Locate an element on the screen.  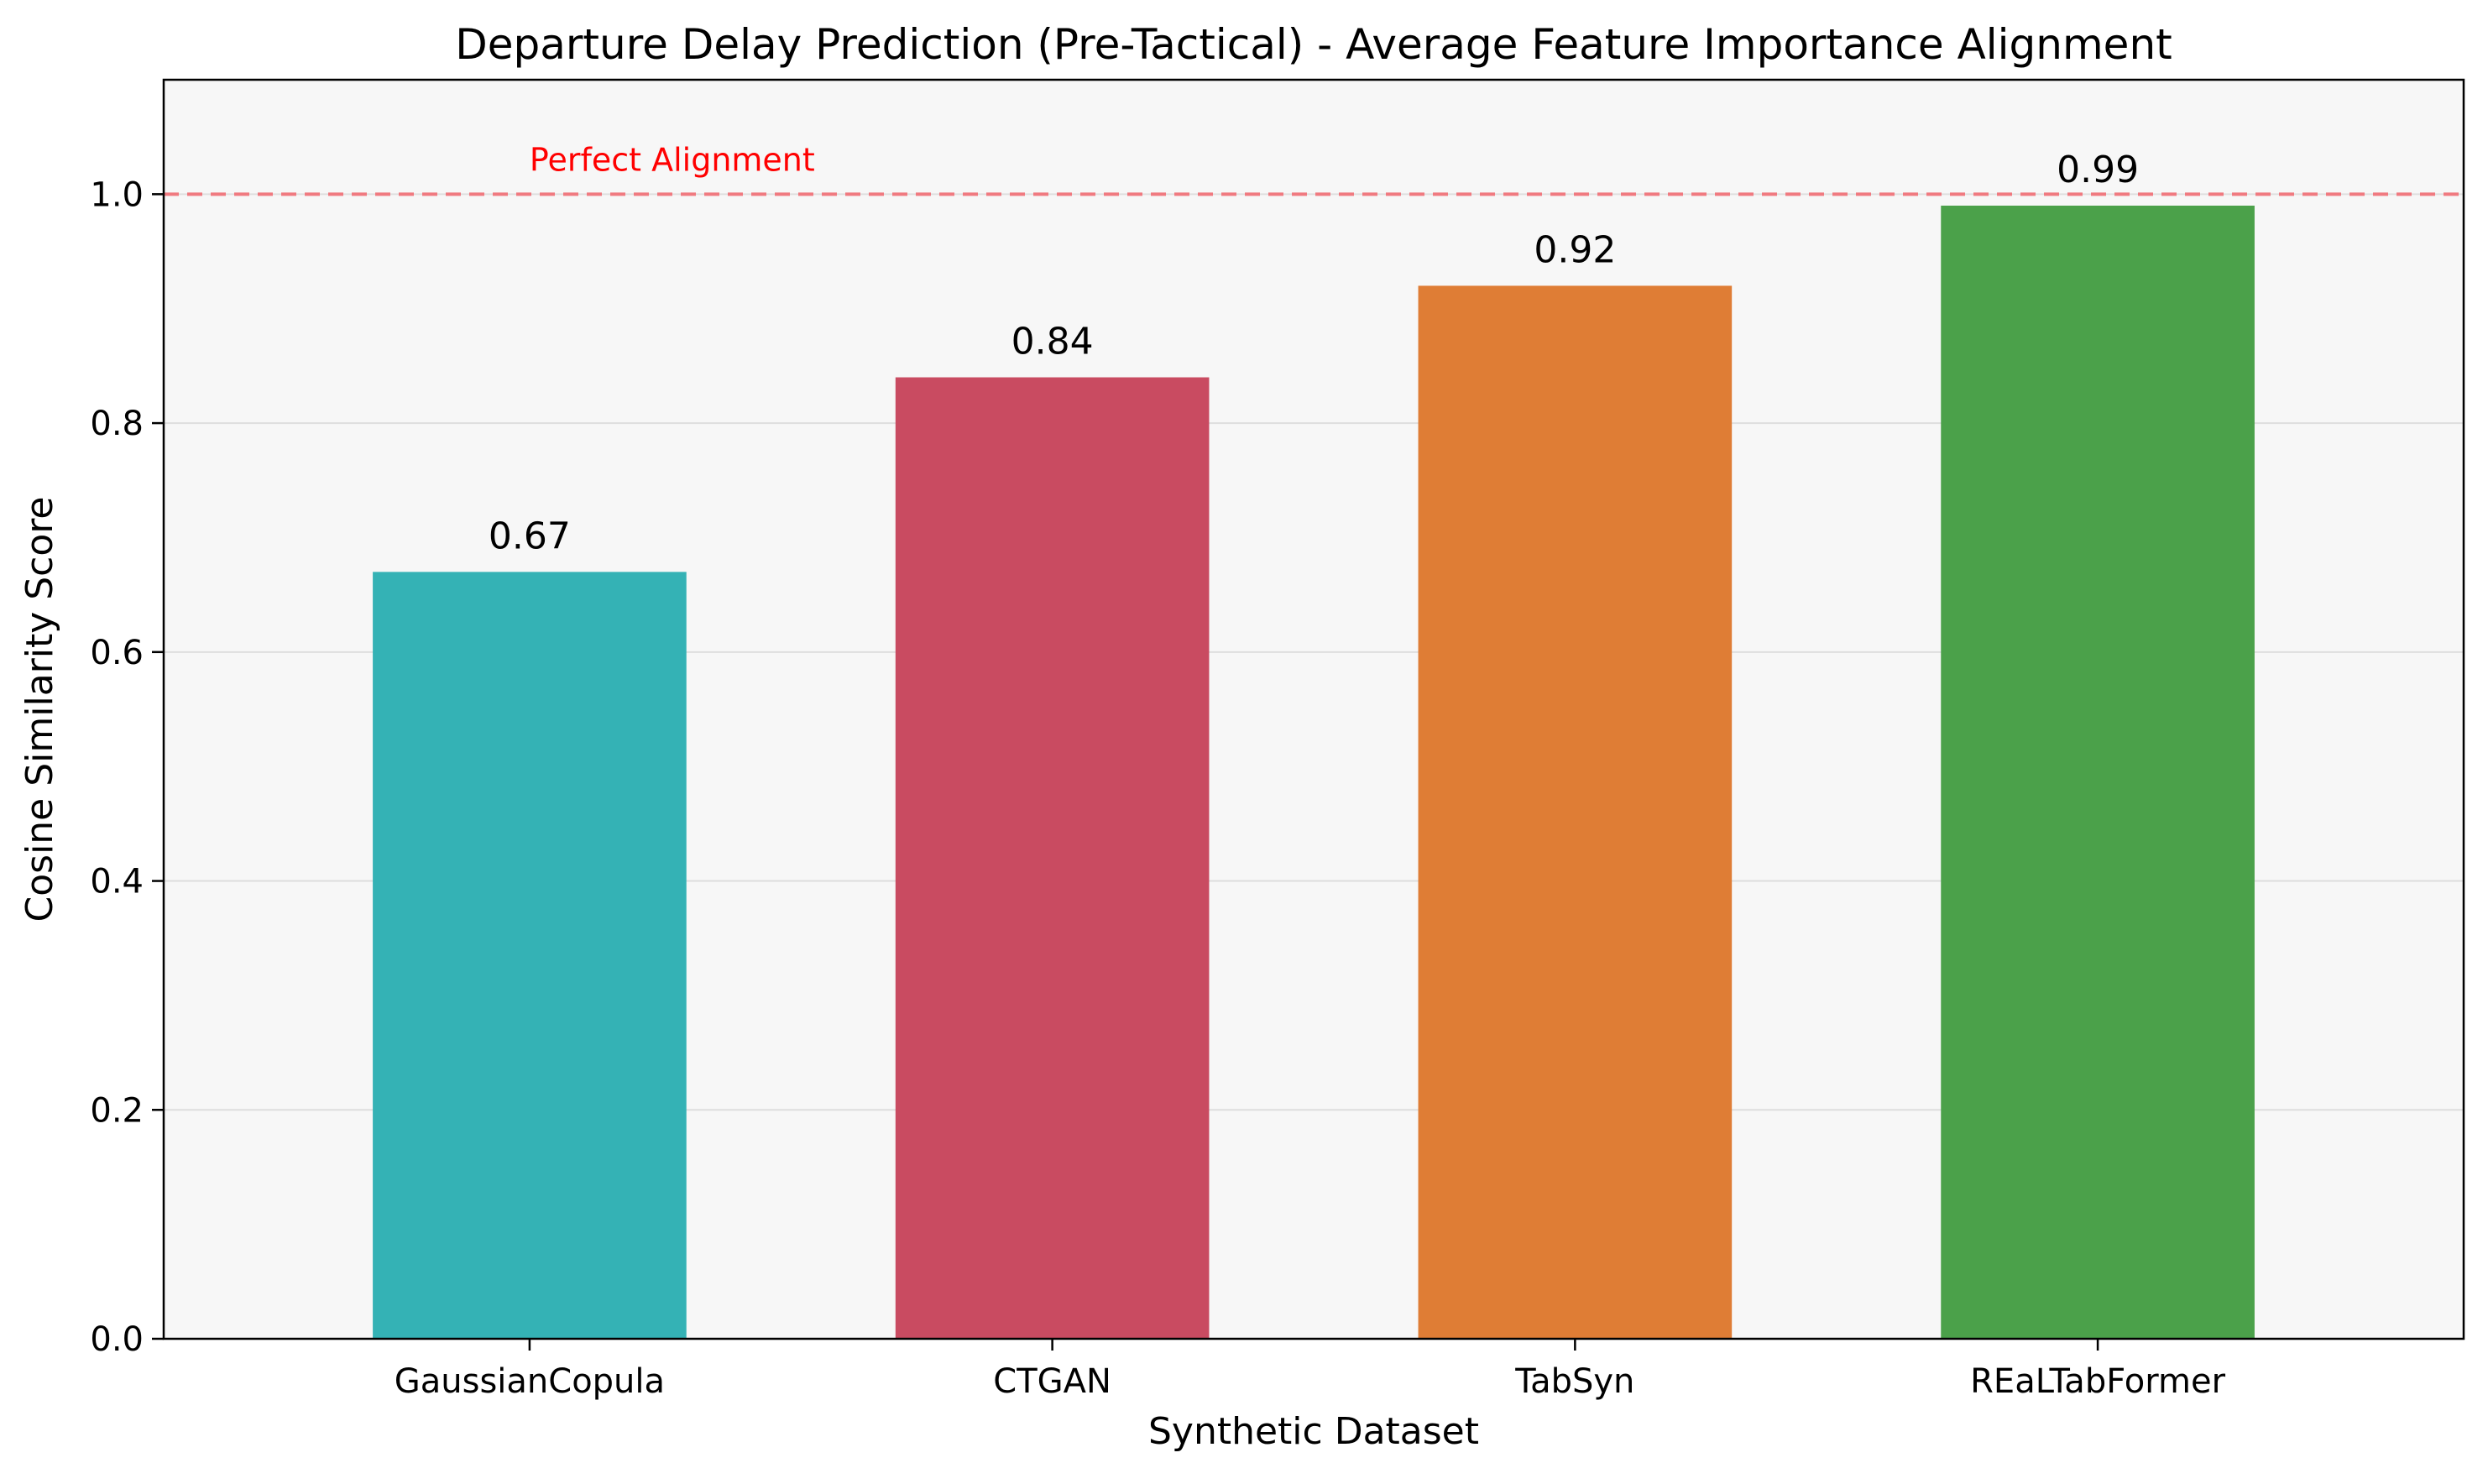
y-tick-label: 0.8 is located at coordinates (117, 424).